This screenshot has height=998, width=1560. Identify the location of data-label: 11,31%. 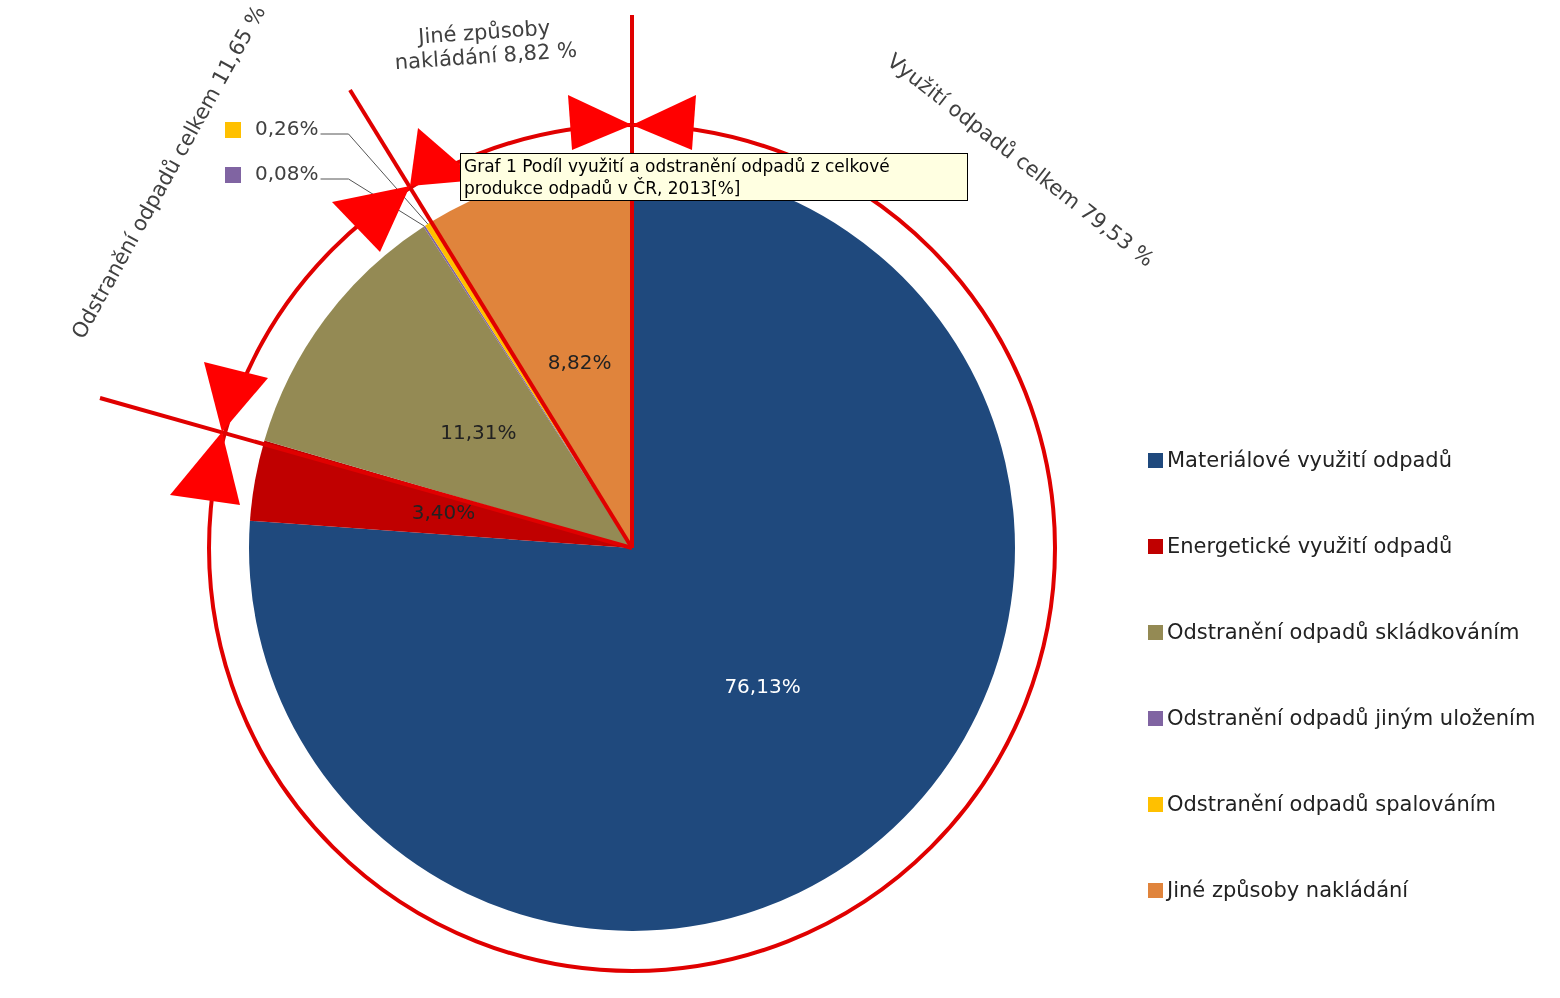
(478, 431).